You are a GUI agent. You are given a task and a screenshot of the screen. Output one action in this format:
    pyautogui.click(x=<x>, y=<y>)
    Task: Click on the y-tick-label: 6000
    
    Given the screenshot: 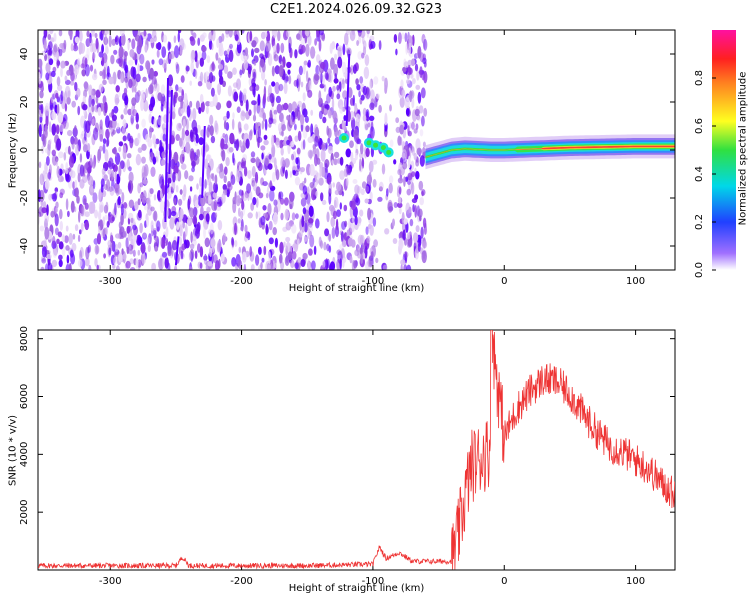 What is the action you would take?
    pyautogui.click(x=24, y=396)
    